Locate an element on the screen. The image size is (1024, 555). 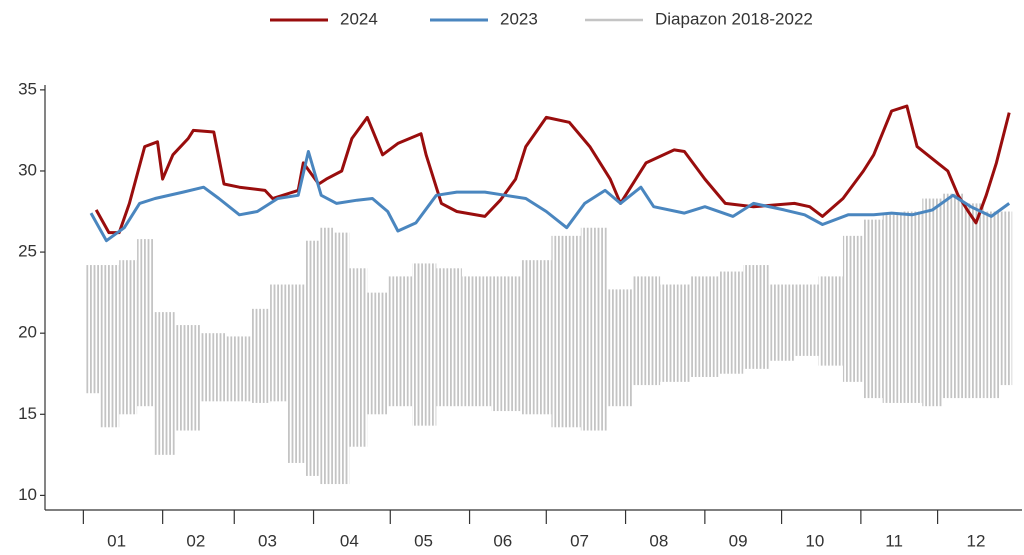
x-tick-label: 02 is located at coordinates (195, 540).